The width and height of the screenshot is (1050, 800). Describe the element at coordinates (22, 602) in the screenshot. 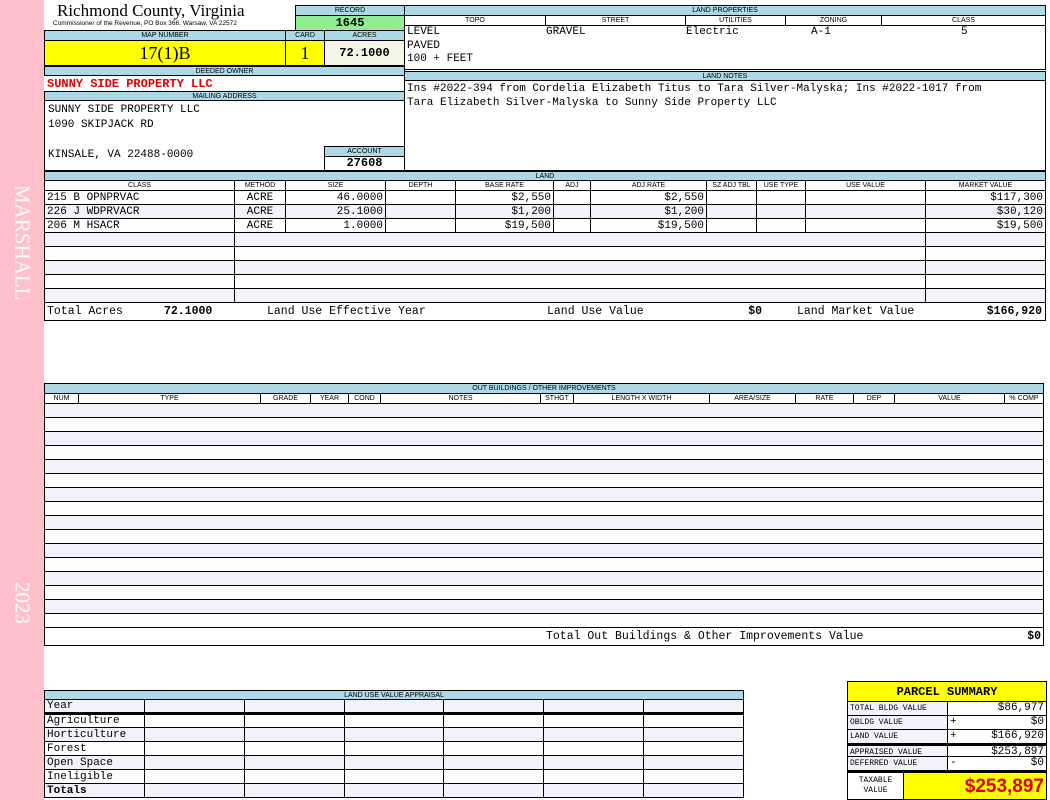

I see `tax-year: 2023` at that location.